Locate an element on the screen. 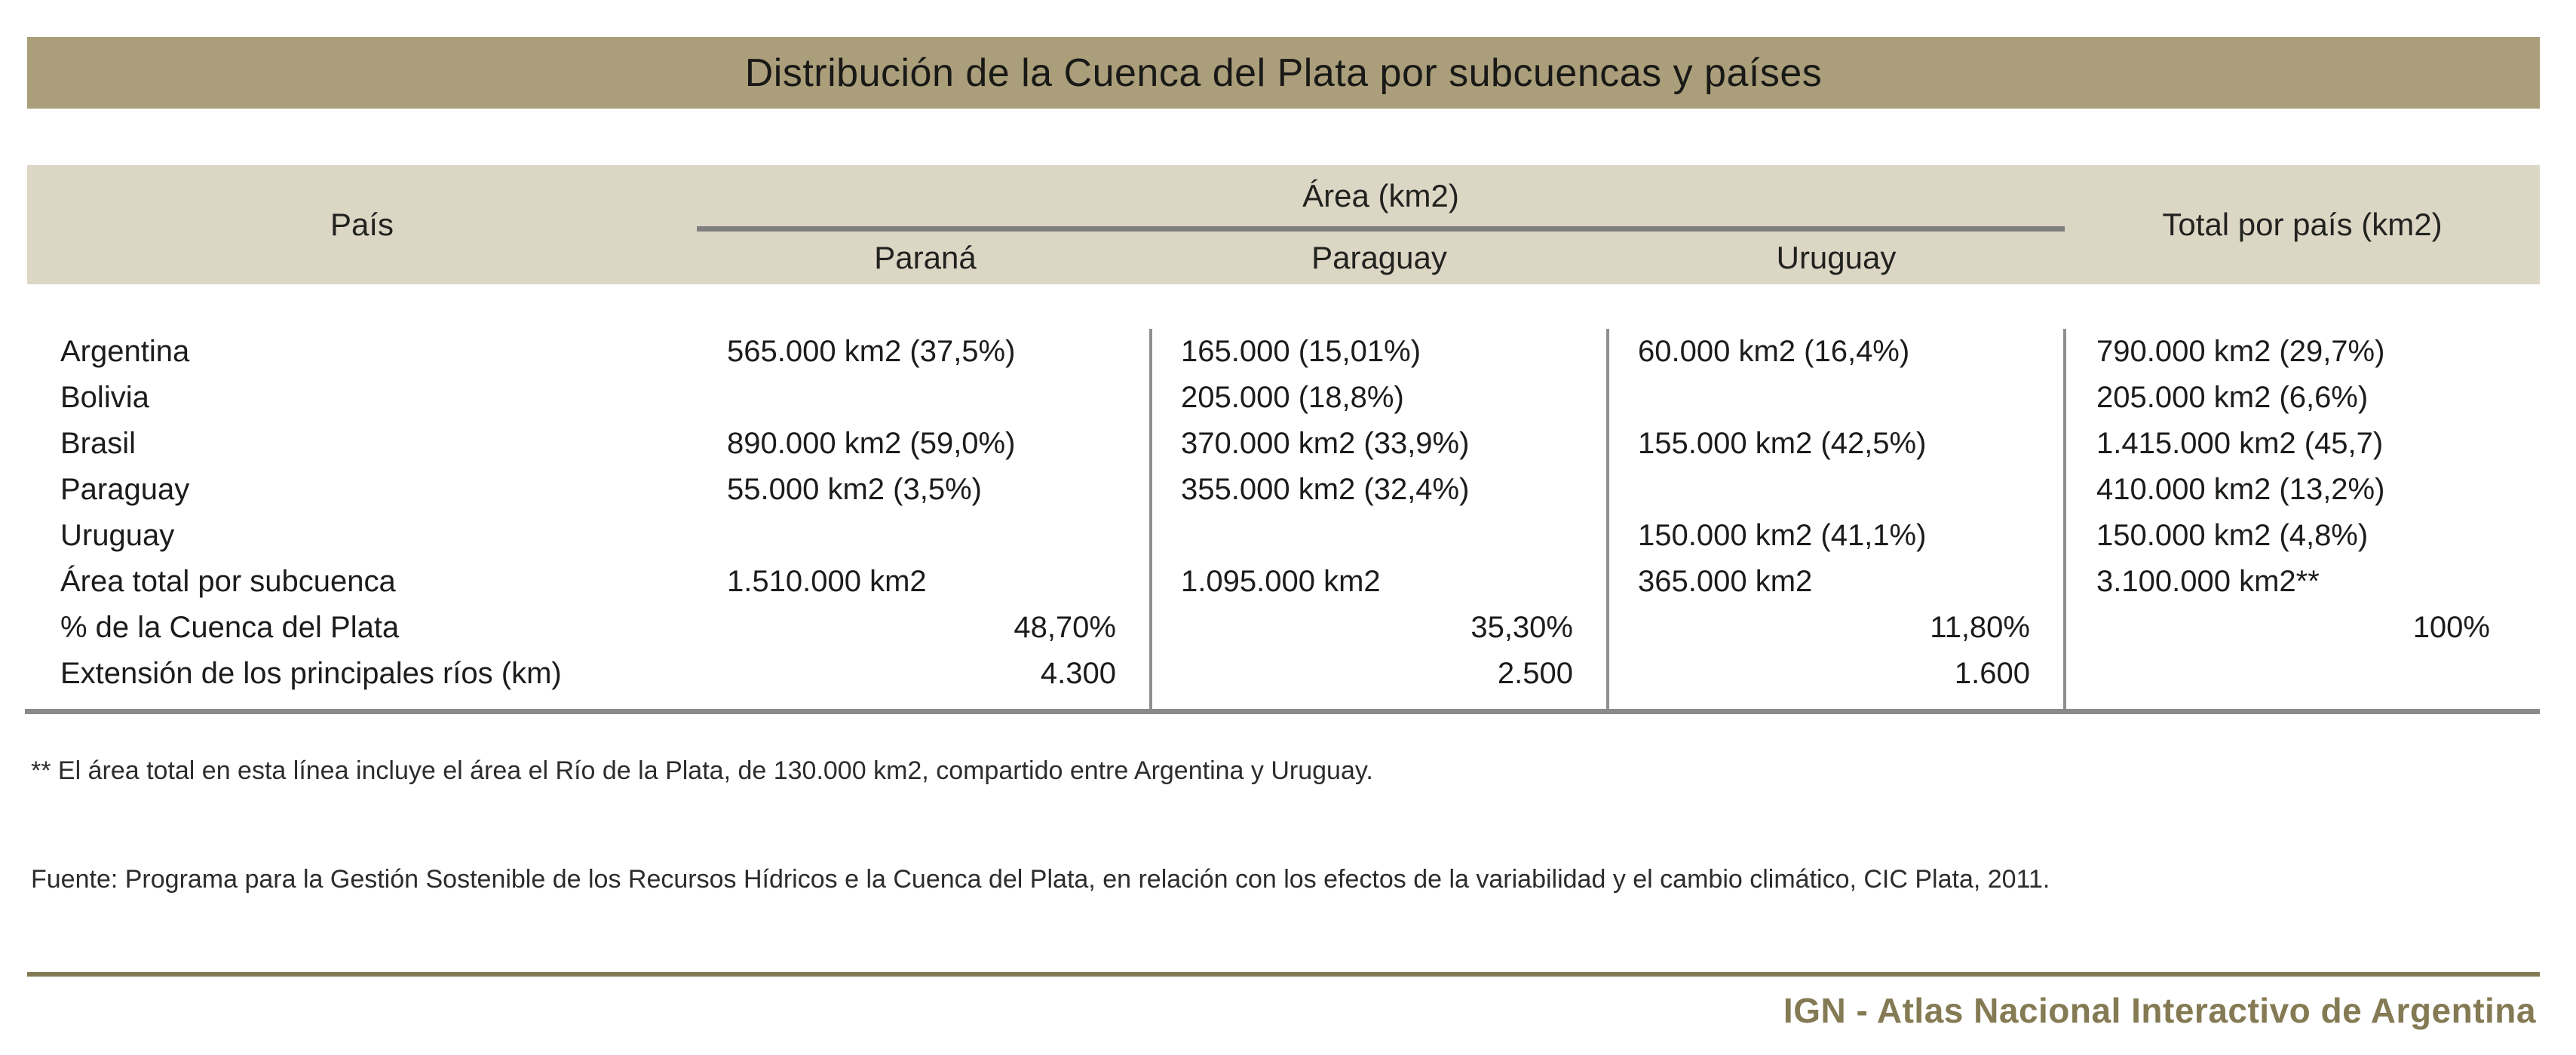 The height and width of the screenshot is (1055, 2576). subcolumn-headers: Paraná Paraguay Uruguay is located at coordinates (1381, 258).